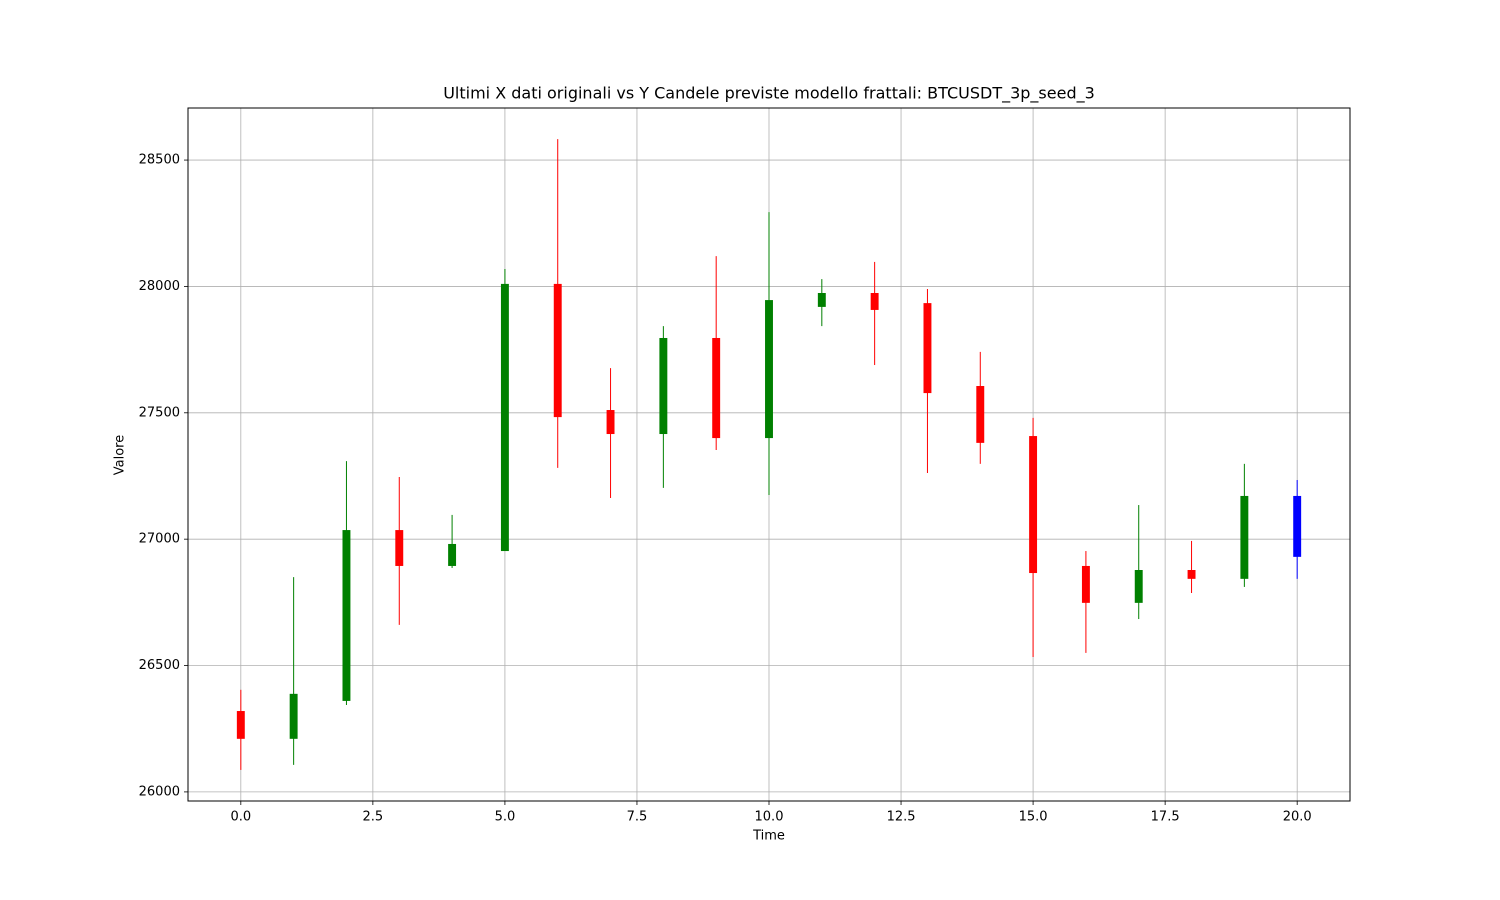 The width and height of the screenshot is (1500, 900). What do you see at coordinates (1165, 817) in the screenshot?
I see `x-tick-label: 17.5` at bounding box center [1165, 817].